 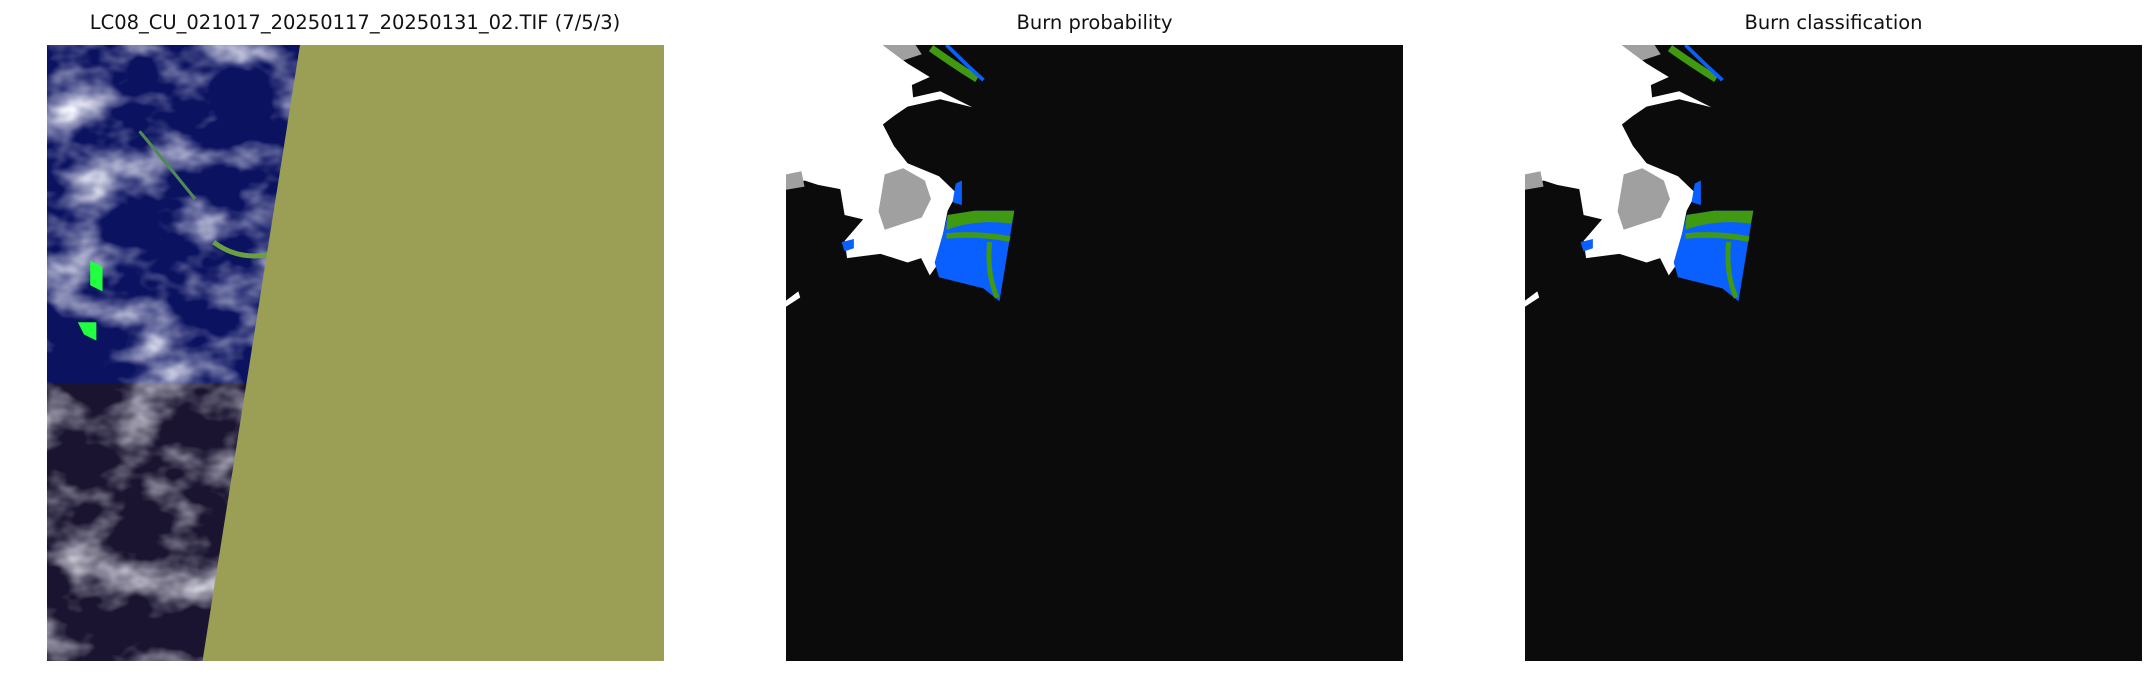 I want to click on river, so click(x=167, y=165).